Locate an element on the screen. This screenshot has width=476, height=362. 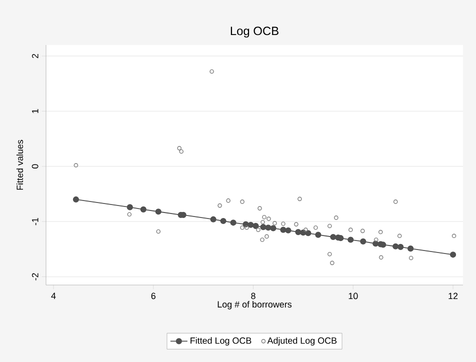
y-tick-label: 1 is located at coordinates (35, 111).